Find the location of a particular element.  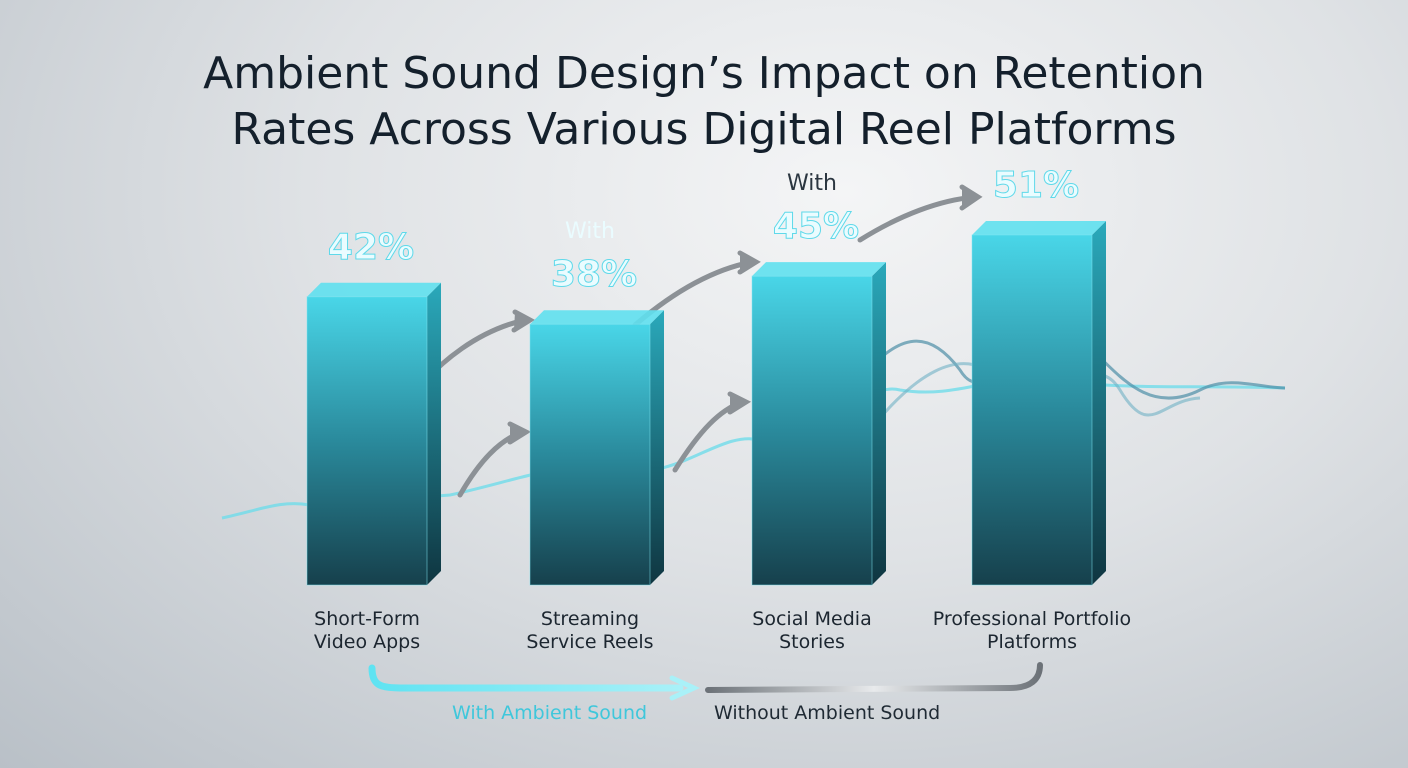

x-tick-label: Streaming Service Reels is located at coordinates (590, 630).